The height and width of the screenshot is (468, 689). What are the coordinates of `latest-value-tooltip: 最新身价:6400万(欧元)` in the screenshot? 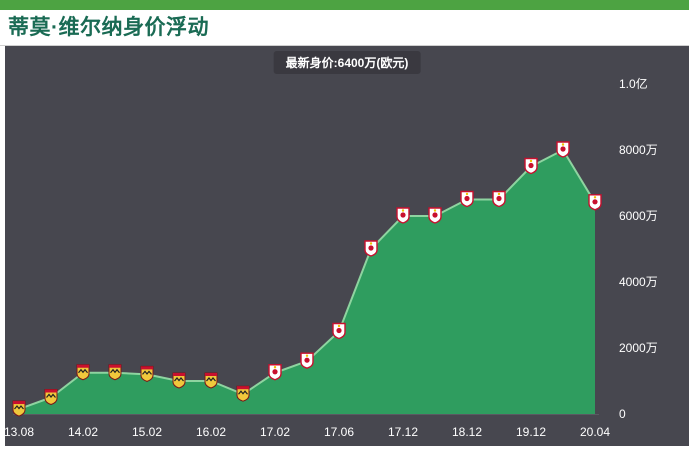 It's located at (347, 62).